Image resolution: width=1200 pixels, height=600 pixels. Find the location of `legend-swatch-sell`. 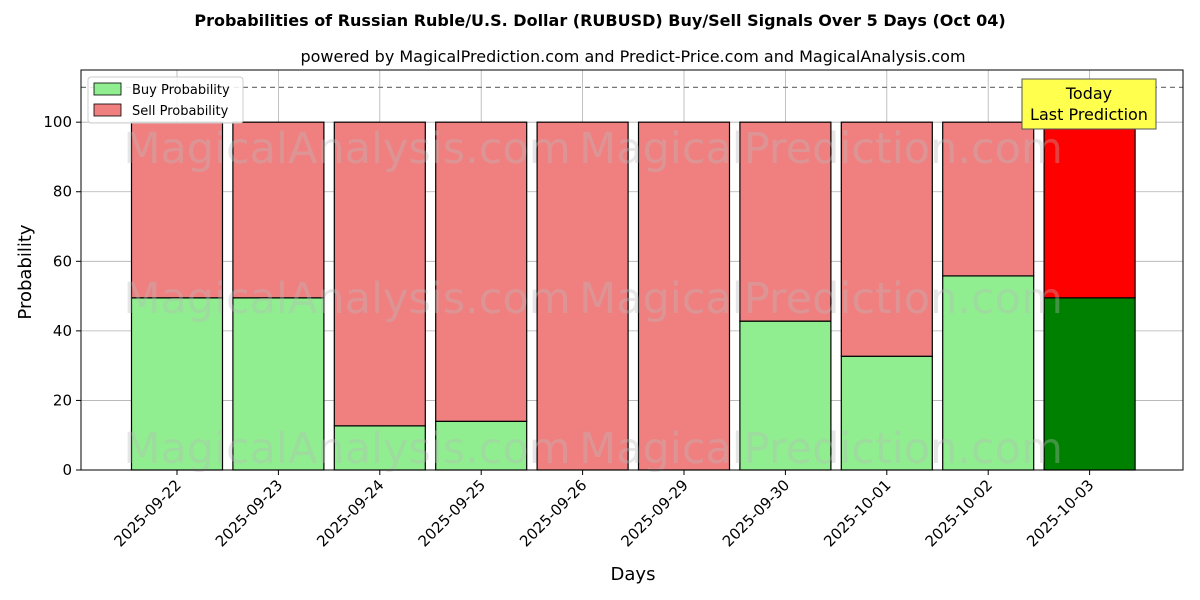

legend-swatch-sell is located at coordinates (107, 110).